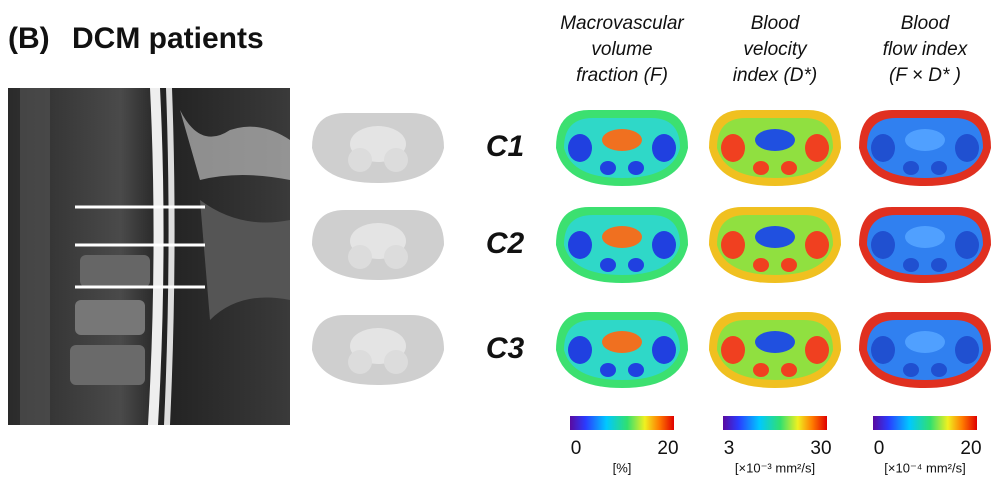 Image resolution: width=1000 pixels, height=483 pixels. Describe the element at coordinates (926, 49) in the screenshot. I see `column-title: flow index` at that location.